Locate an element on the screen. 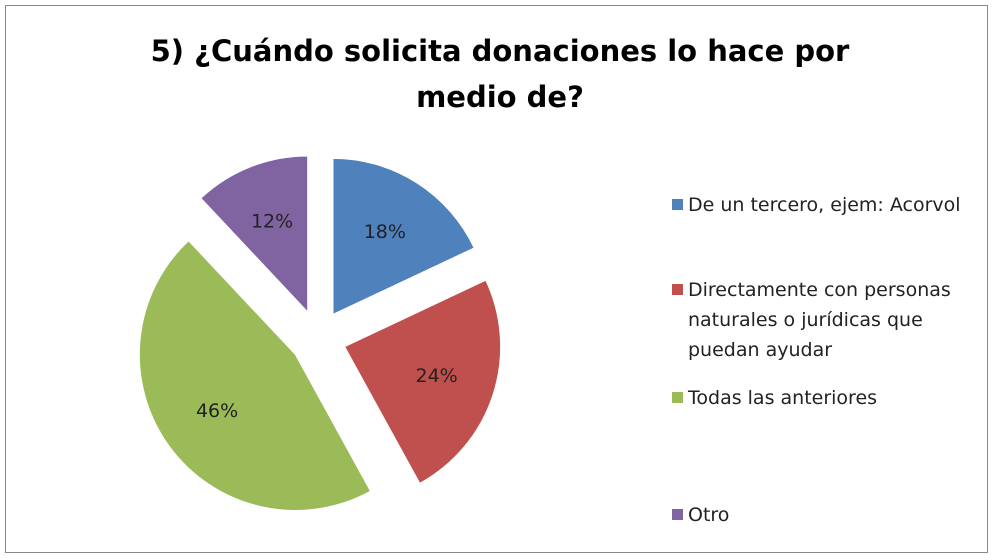 The height and width of the screenshot is (560, 995). legend-label: De un tercero, ejem: Acorvol is located at coordinates (824, 205).